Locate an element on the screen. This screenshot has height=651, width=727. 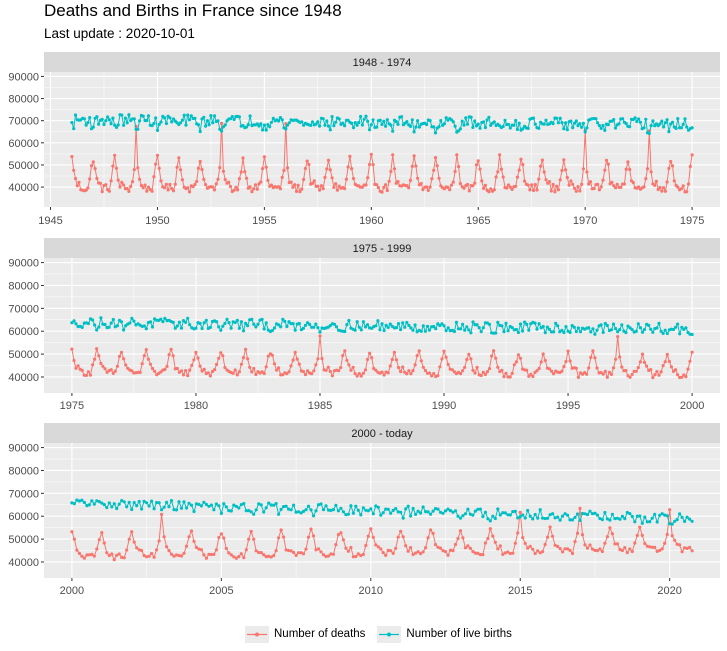
legend: Number of deaths Number of live births is located at coordinates (384, 634).